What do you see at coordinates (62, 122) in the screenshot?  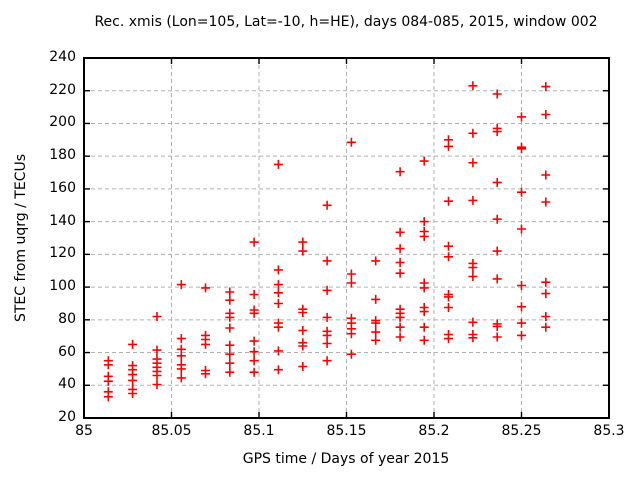 I see `y-tick-label: 200` at bounding box center [62, 122].